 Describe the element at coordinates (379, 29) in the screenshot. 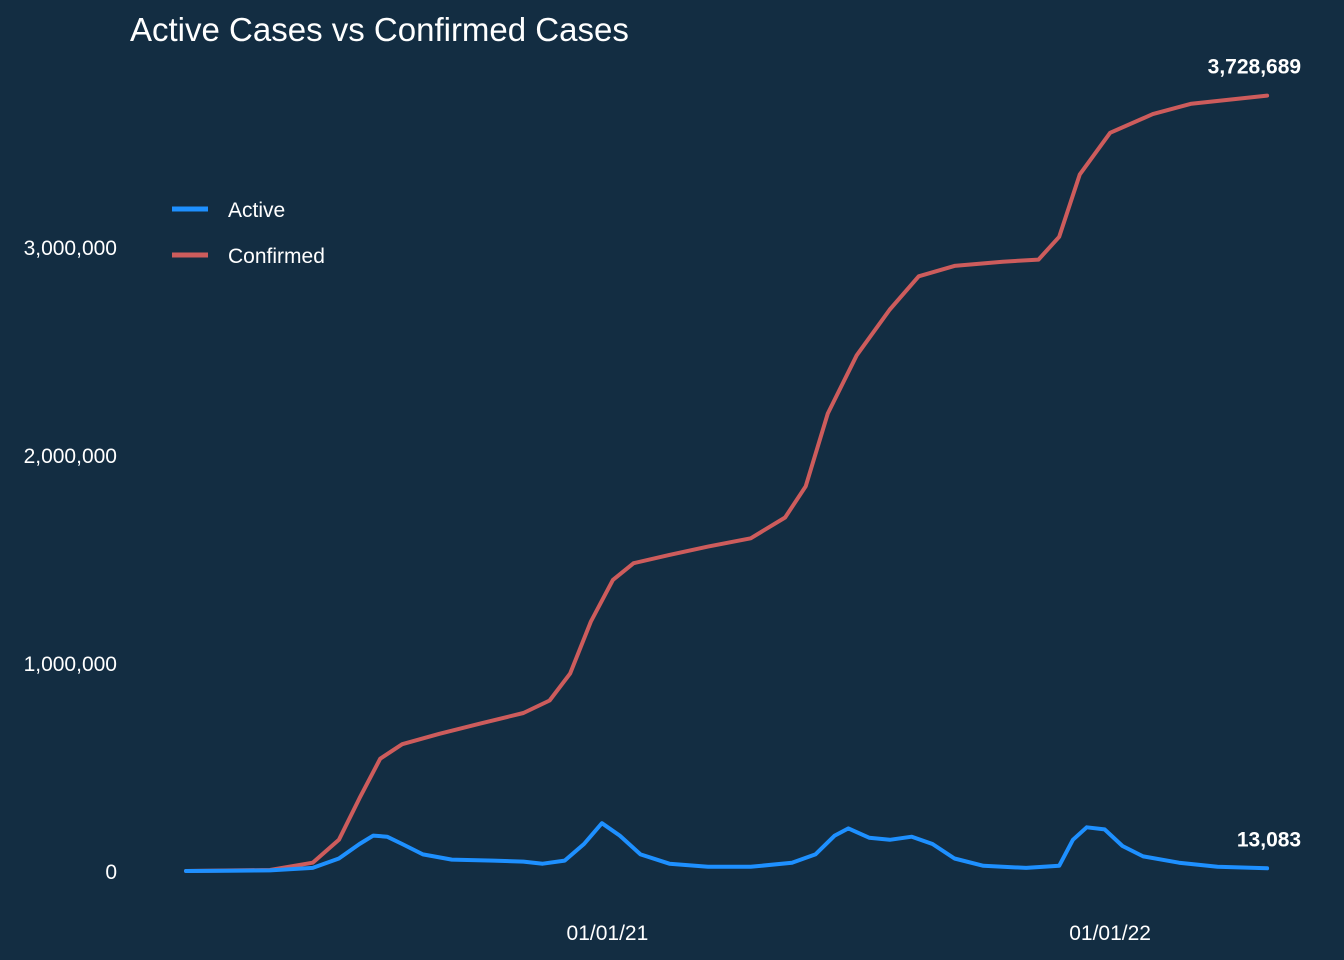

I see `chart-title: Active Cases vs Confirmed Cases` at that location.